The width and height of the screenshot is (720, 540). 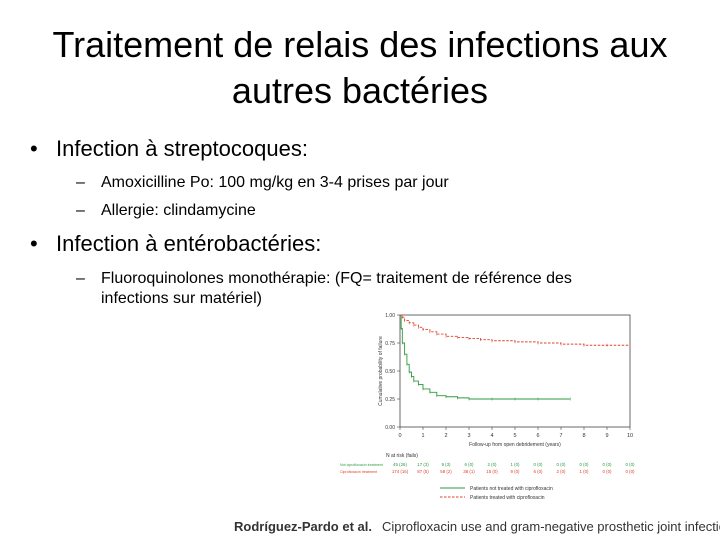 I want to click on sub-bullet-allergie: – Allergie: clindamycine, so click(x=376, y=211).